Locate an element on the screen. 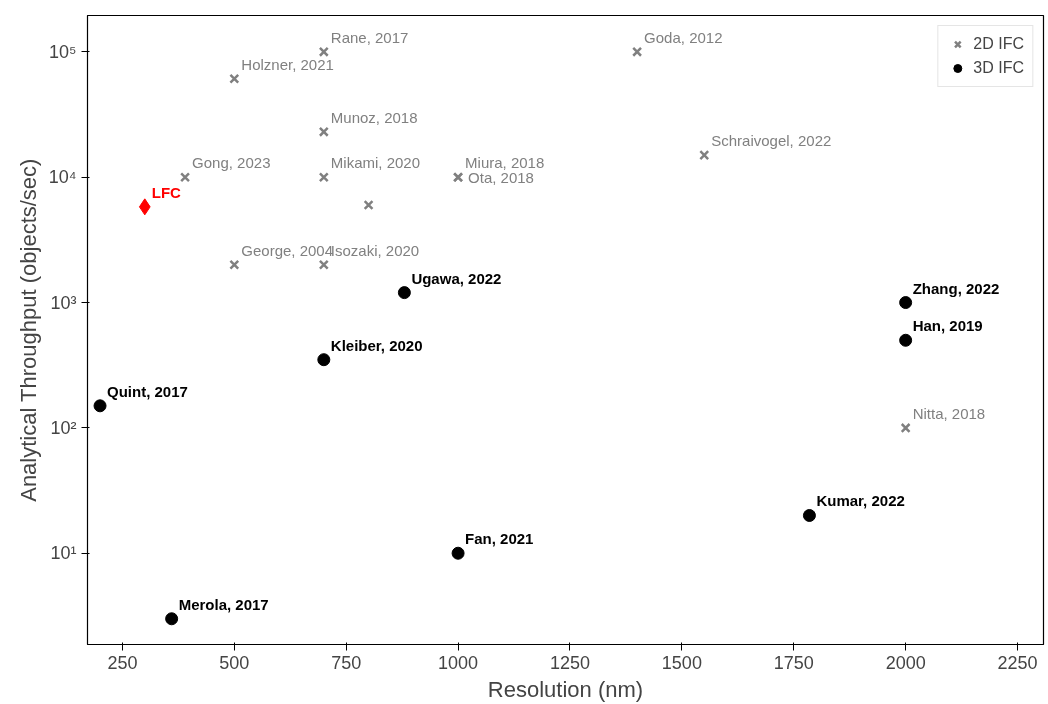 This screenshot has width=1048, height=704. annotation: Kumar, 2022 is located at coordinates (860, 501).